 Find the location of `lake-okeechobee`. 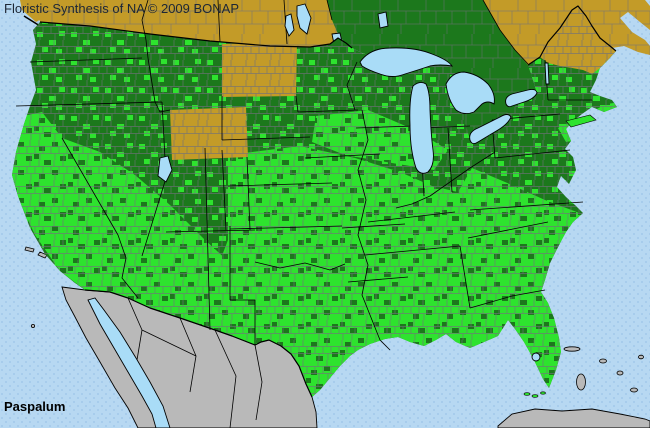

lake-okeechobee is located at coordinates (536, 357).